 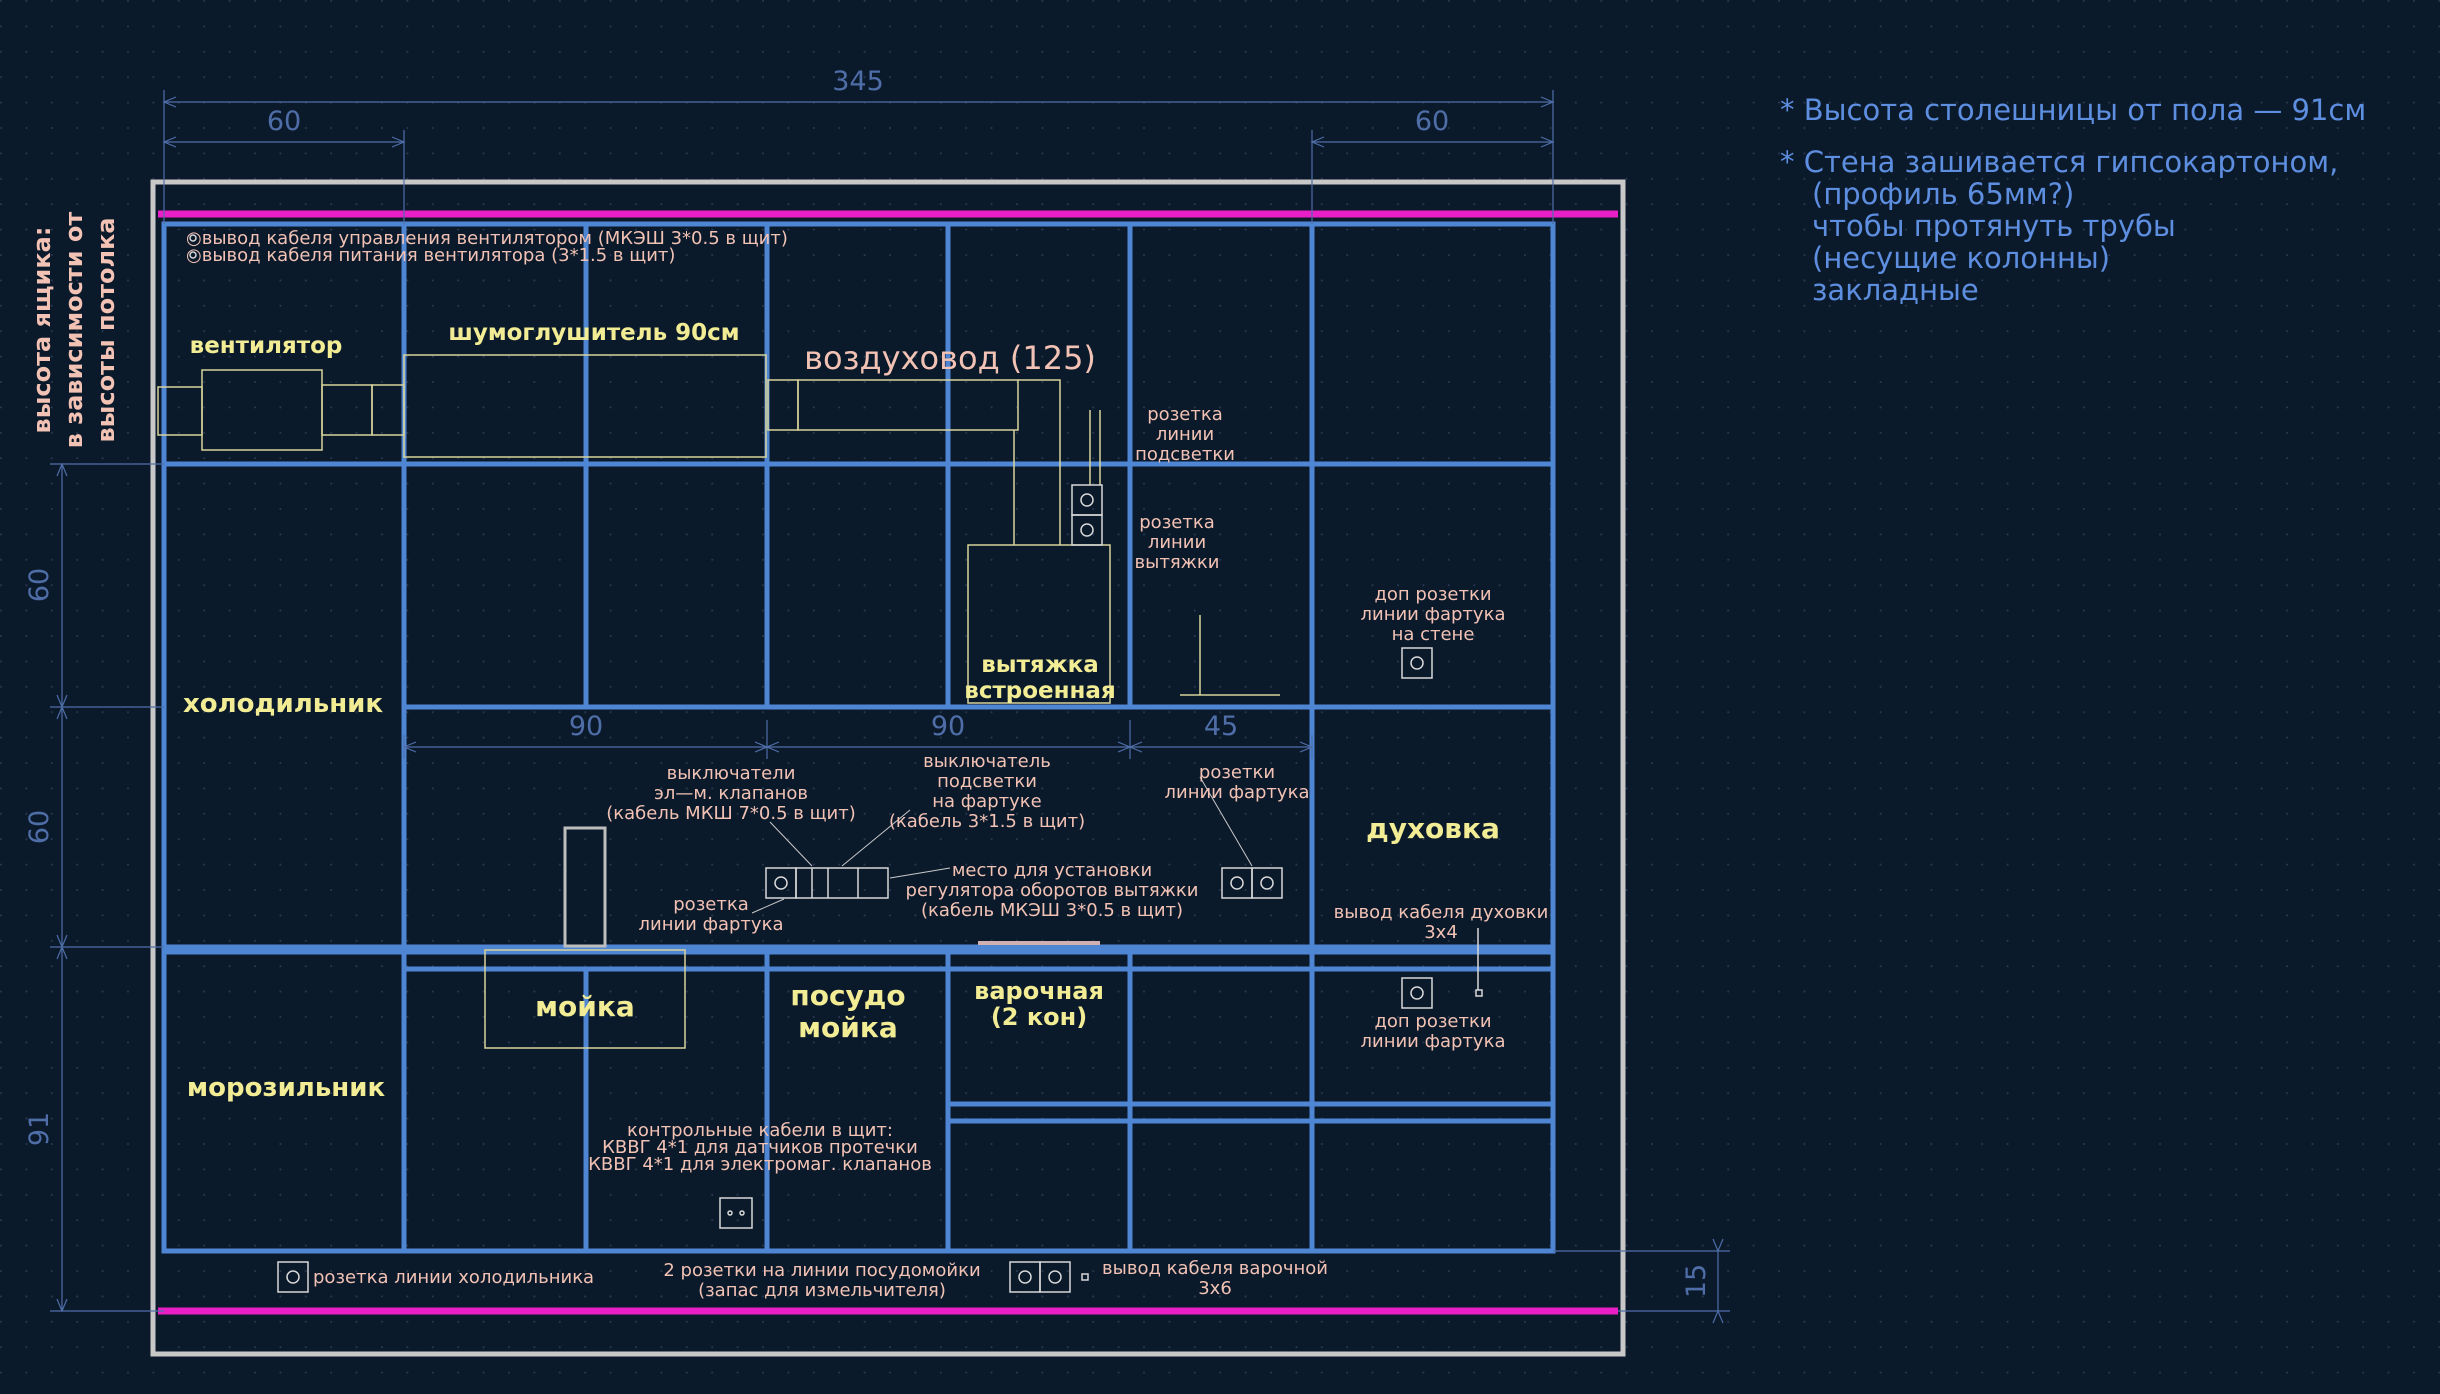 I want to click on oven-cable-label: вывод кабеля духовки 3х4, so click(x=1441, y=922).